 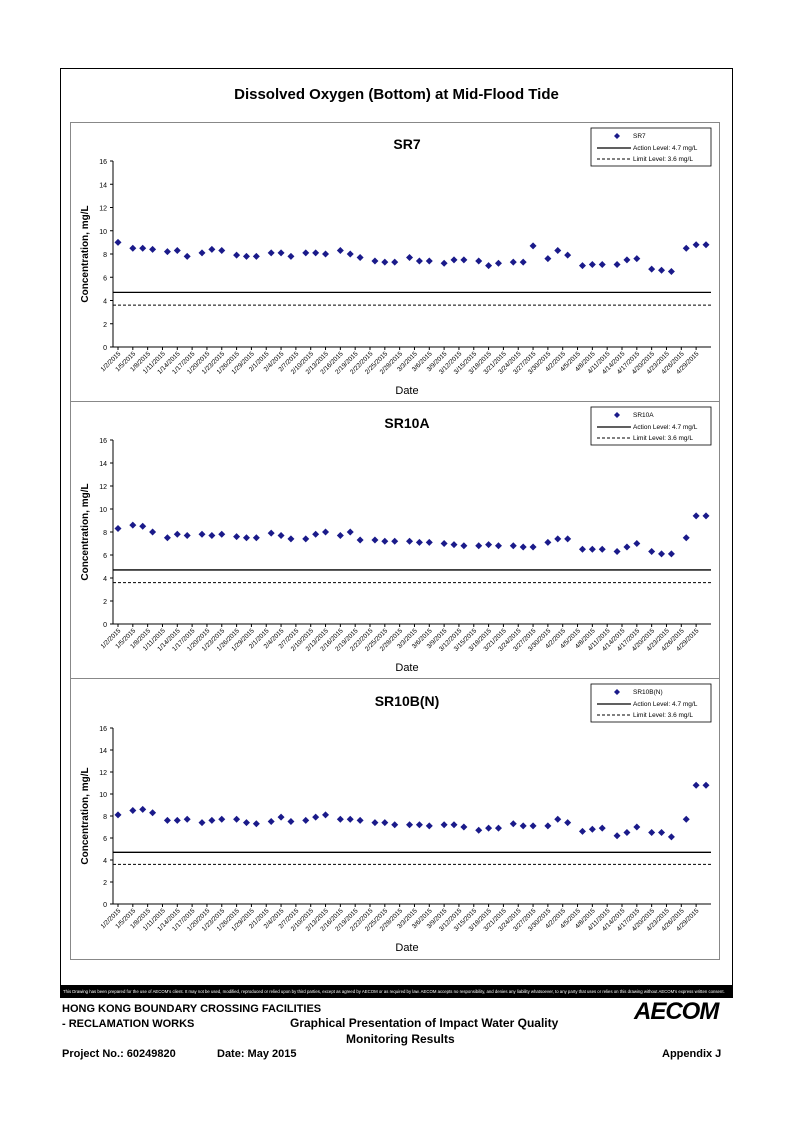 I want to click on y-tick-label: 14, so click(x=103, y=751).